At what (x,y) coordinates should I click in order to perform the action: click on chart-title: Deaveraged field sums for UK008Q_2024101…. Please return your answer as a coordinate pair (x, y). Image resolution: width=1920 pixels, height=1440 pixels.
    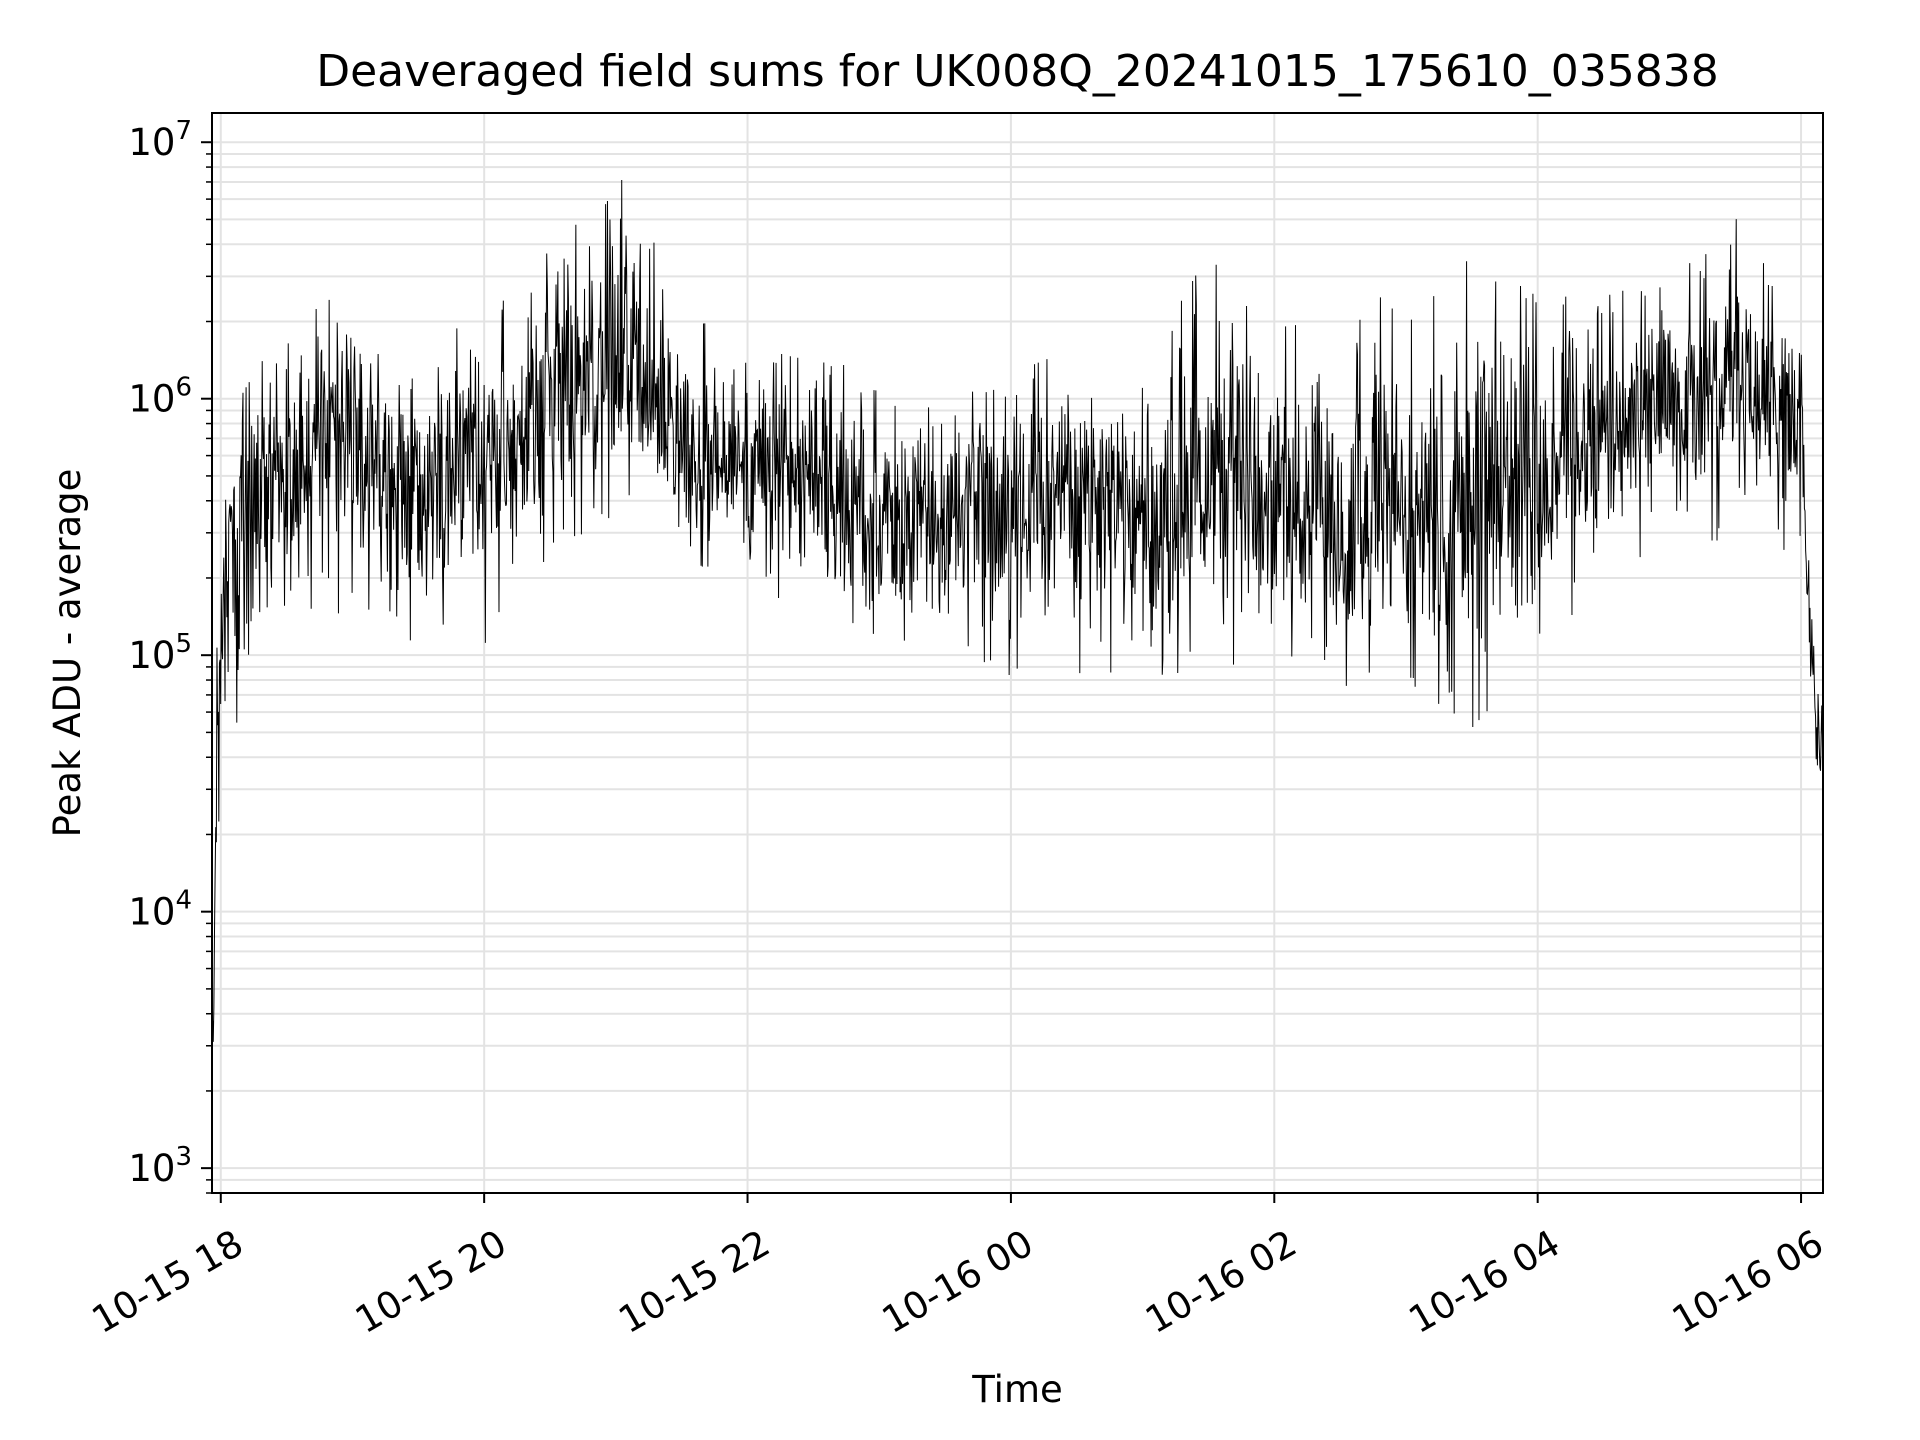
    Looking at the image, I should click on (1017, 71).